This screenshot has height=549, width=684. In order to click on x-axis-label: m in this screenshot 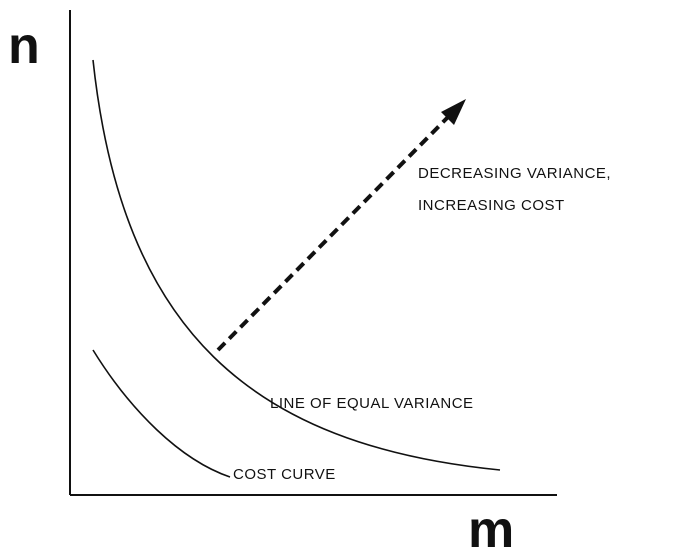, I will do `click(491, 525)`.